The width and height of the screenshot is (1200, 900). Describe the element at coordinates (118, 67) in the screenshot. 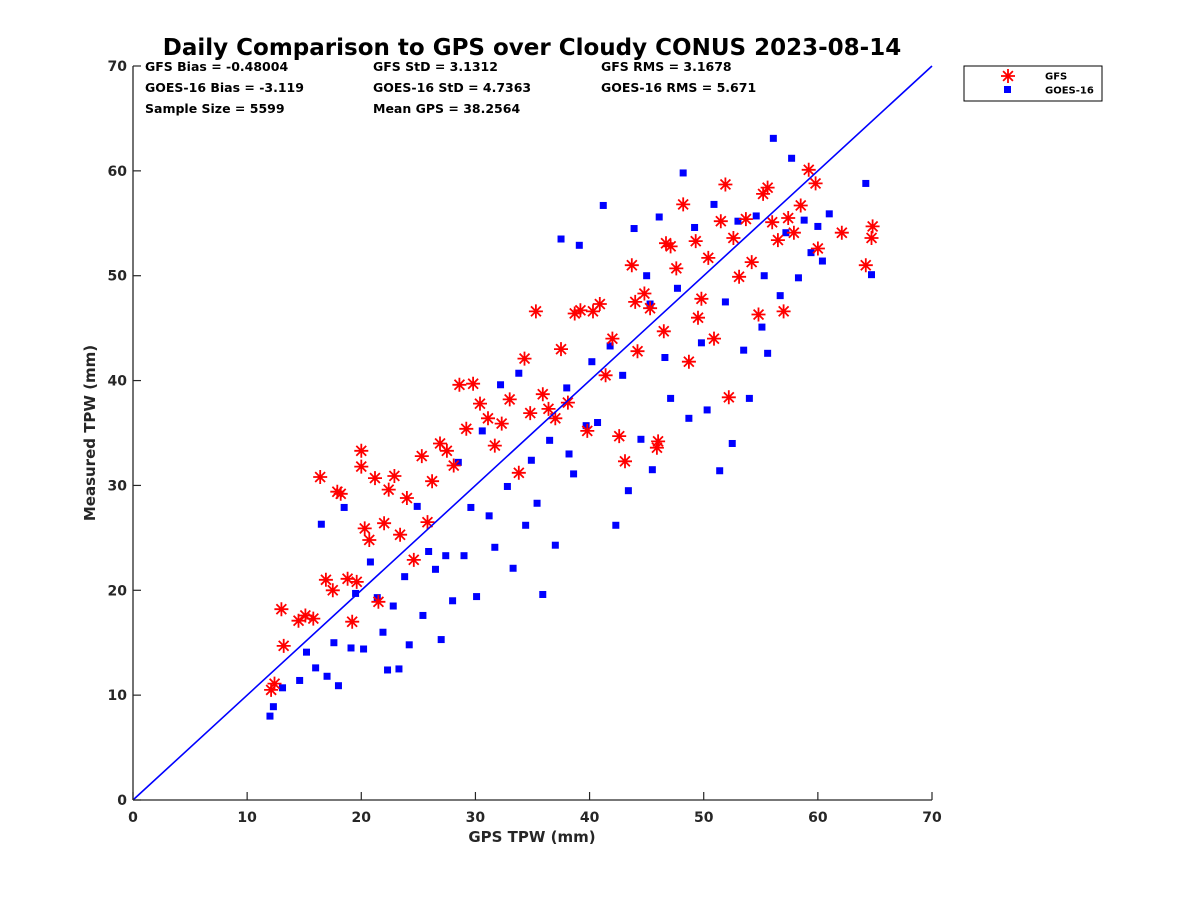

I see `y-tick-label: 70` at that location.